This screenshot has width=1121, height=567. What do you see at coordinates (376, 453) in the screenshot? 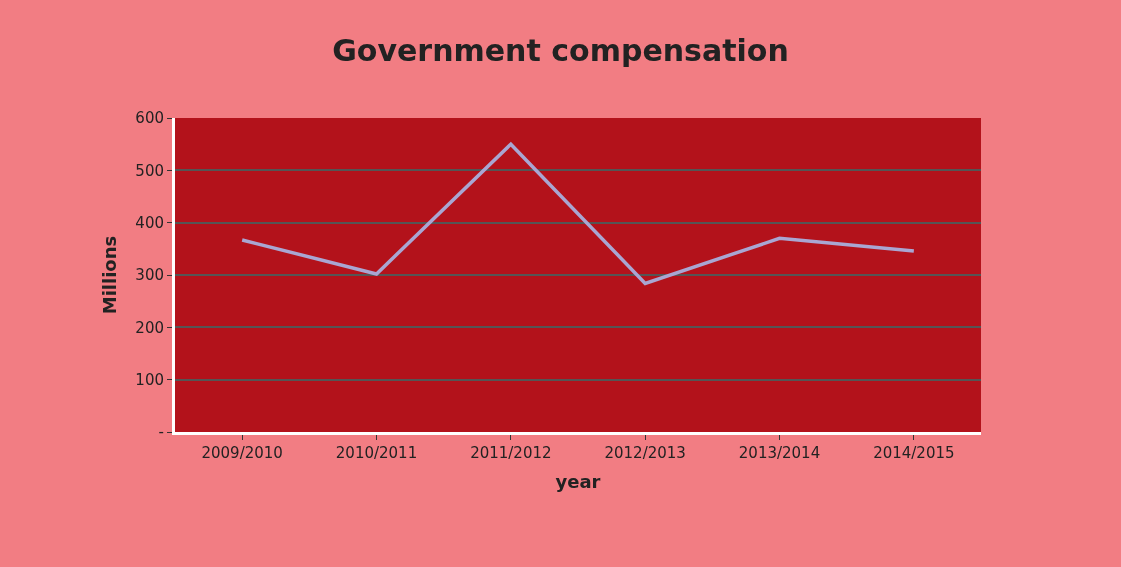
I see `x-tick-label: 2010/2011` at bounding box center [376, 453].